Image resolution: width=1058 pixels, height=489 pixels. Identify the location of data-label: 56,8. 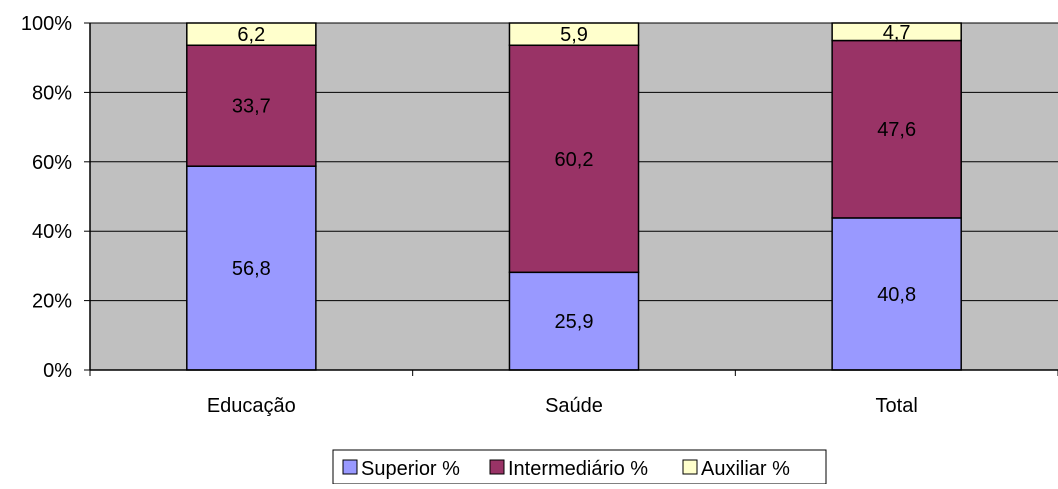
(251, 269).